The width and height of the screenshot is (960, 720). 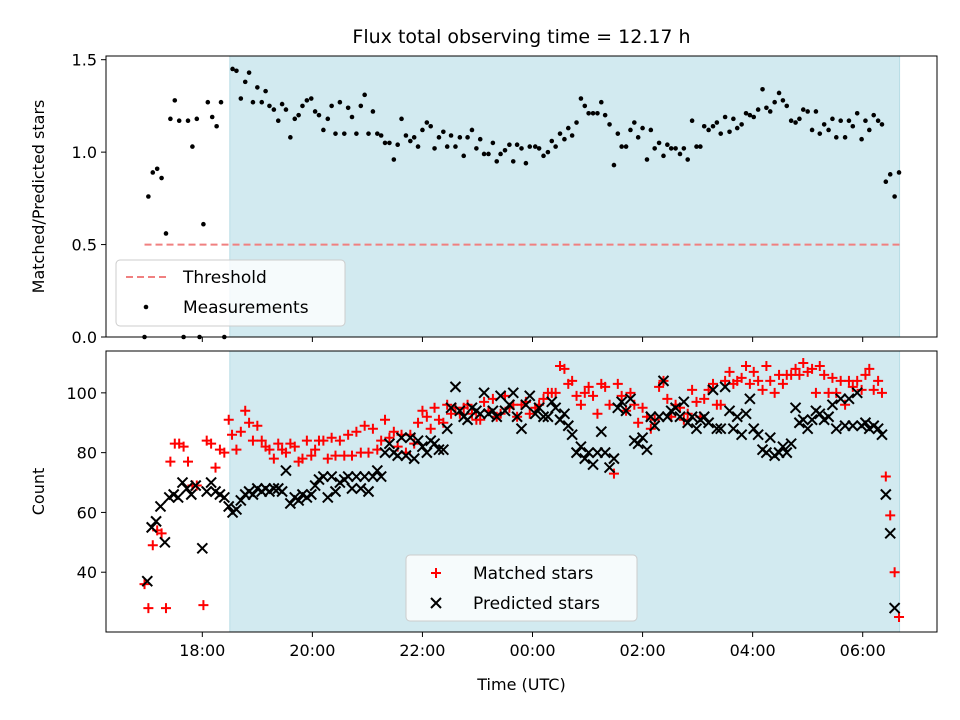 What do you see at coordinates (230, 293) in the screenshot?
I see `legend-box` at bounding box center [230, 293].